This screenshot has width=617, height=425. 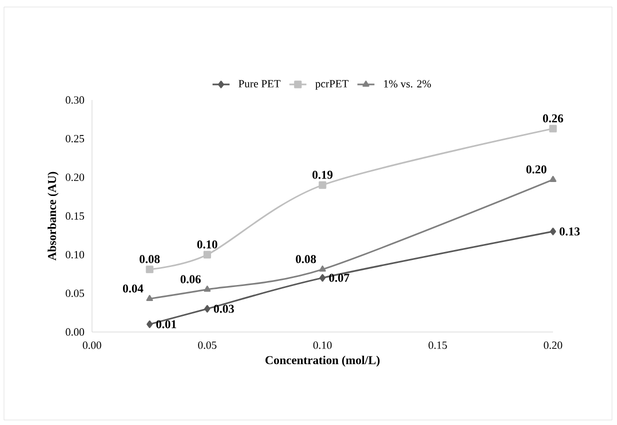 I want to click on legend-label: 1% vs. 2%, so click(x=407, y=84).